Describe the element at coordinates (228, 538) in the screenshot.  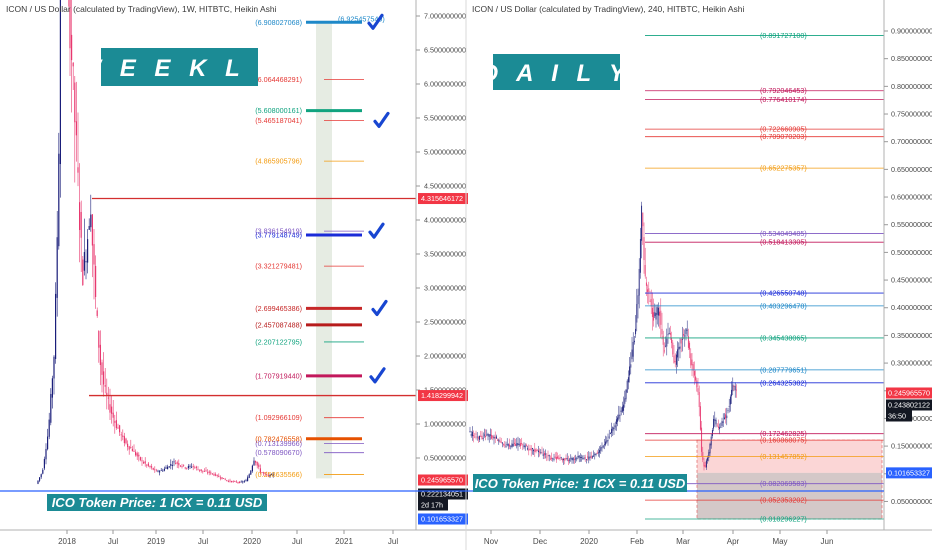
I see `weekly-x-axis: 2018 Jul 2019 Jul 2020 Jul 2021 Jul` at that location.